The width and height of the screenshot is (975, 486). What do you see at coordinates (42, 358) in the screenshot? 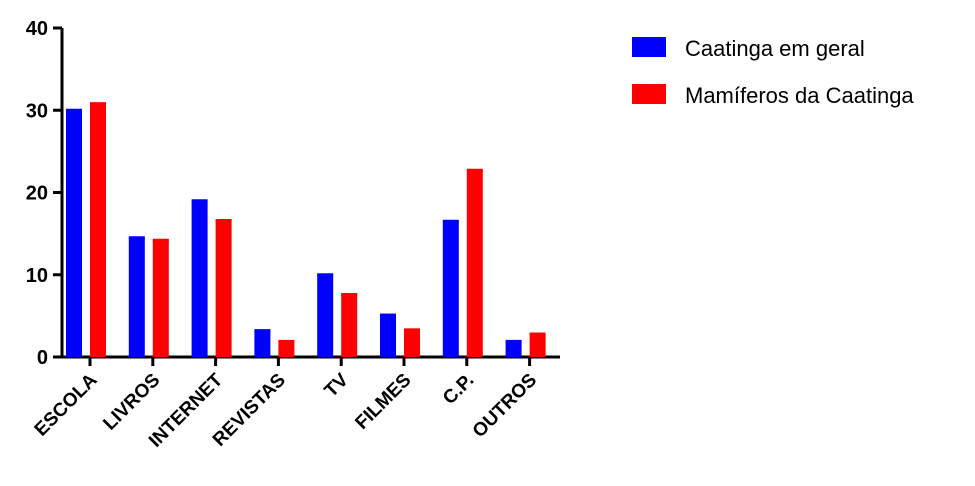
I see `y-tick-label: 0` at bounding box center [42, 358].